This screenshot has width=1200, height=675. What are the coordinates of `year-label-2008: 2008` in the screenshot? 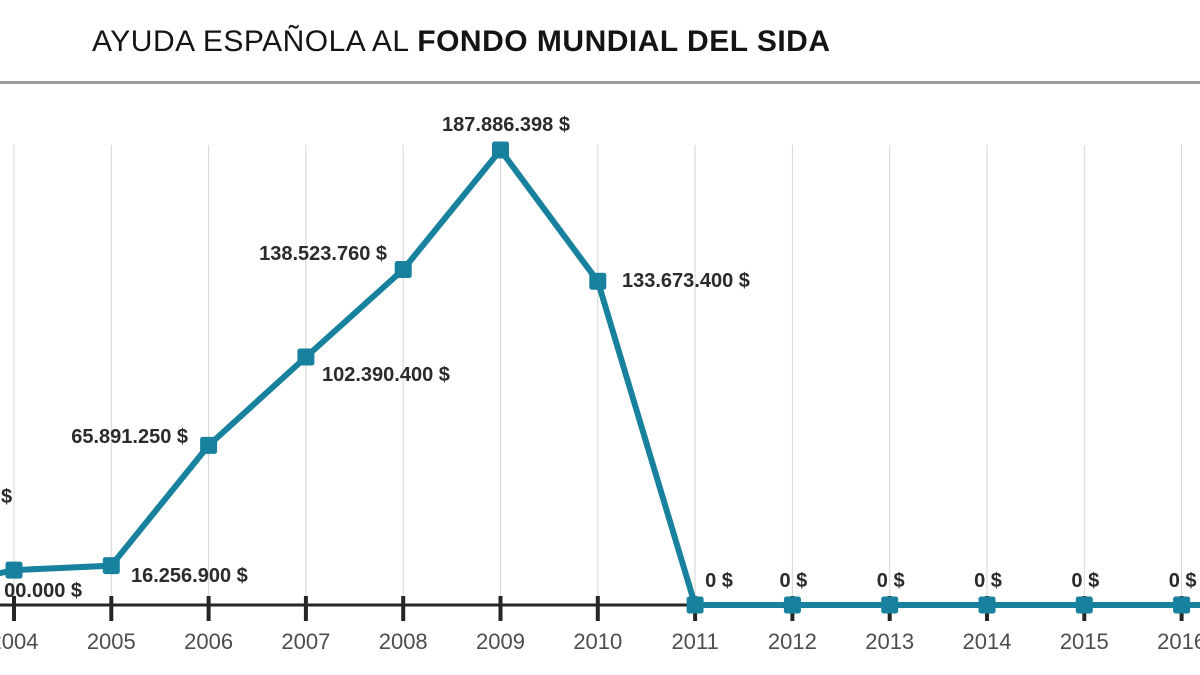 It's located at (403, 641).